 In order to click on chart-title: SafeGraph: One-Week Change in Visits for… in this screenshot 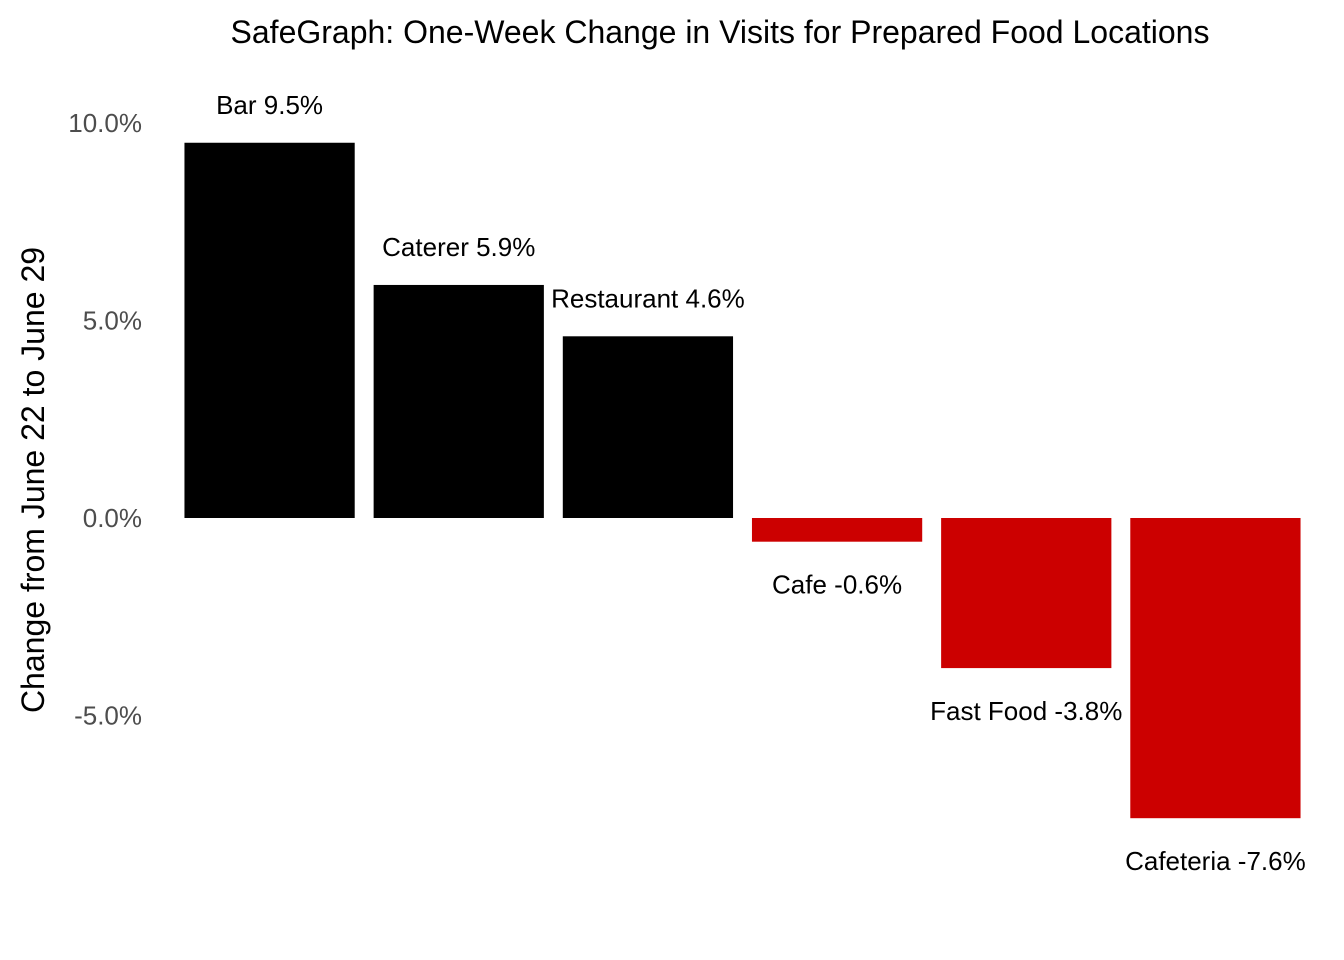, I will do `click(720, 32)`.